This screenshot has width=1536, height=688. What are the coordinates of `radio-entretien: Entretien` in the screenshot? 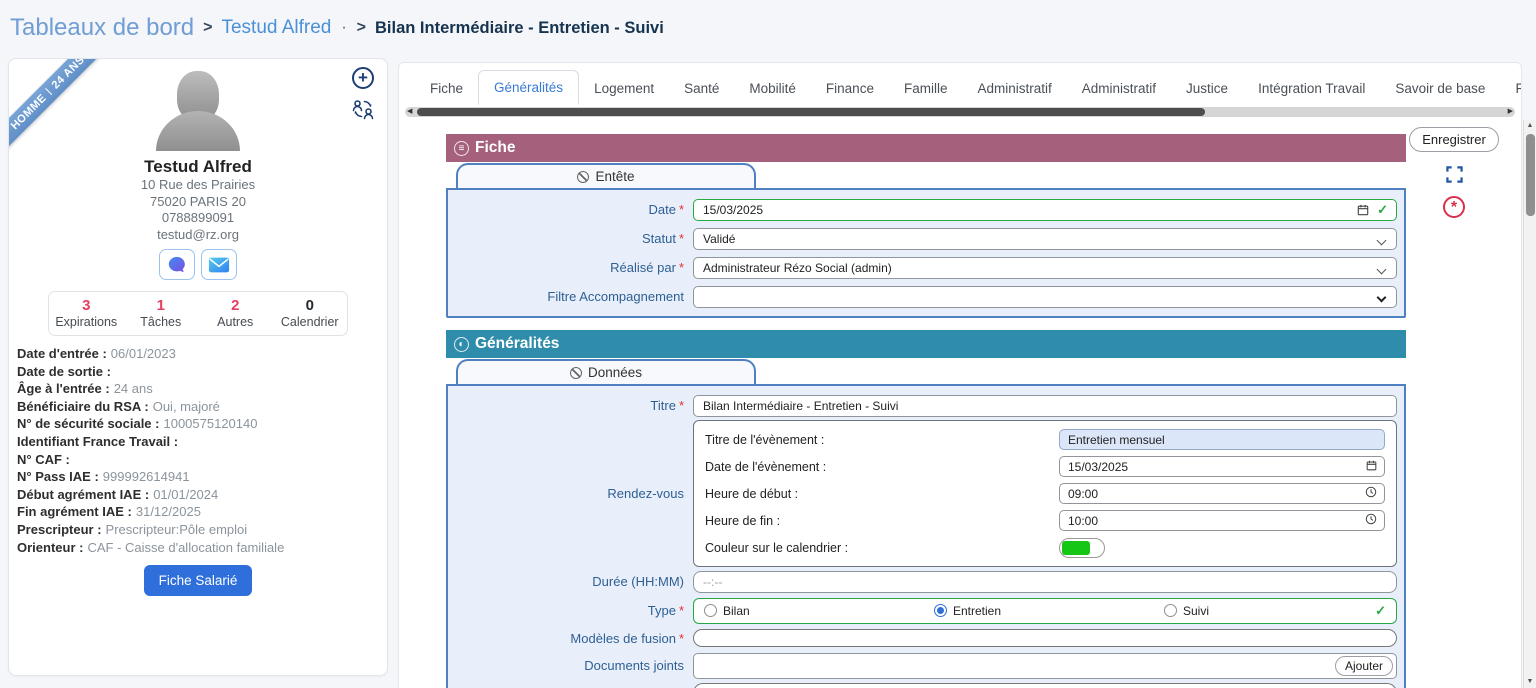 It's located at (1049, 611).